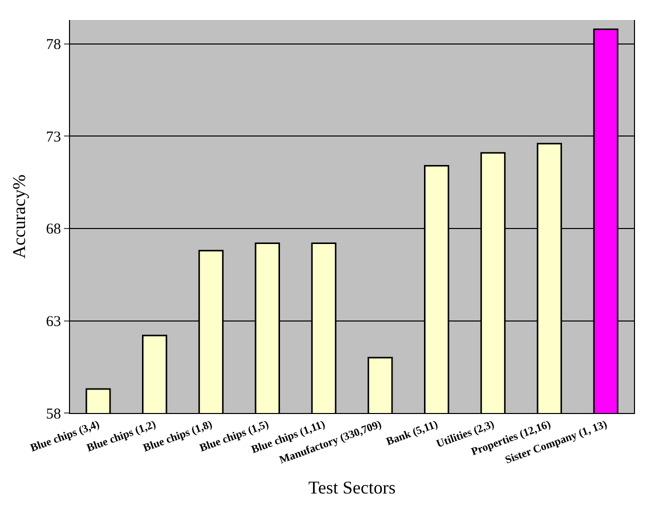 The width and height of the screenshot is (654, 523). Describe the element at coordinates (53, 414) in the screenshot. I see `y-tick-label: 58` at that location.